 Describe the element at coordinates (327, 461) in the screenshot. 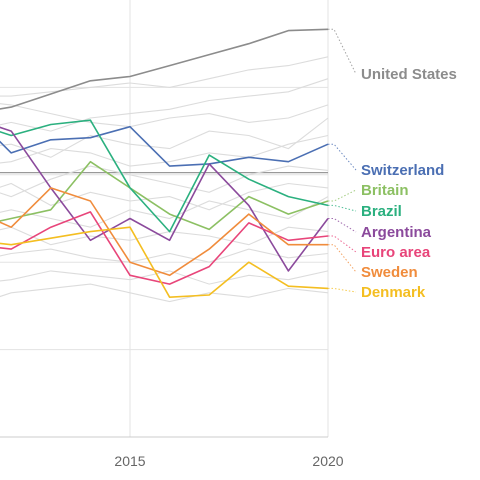

I see `x-tick-label: 2020` at that location.